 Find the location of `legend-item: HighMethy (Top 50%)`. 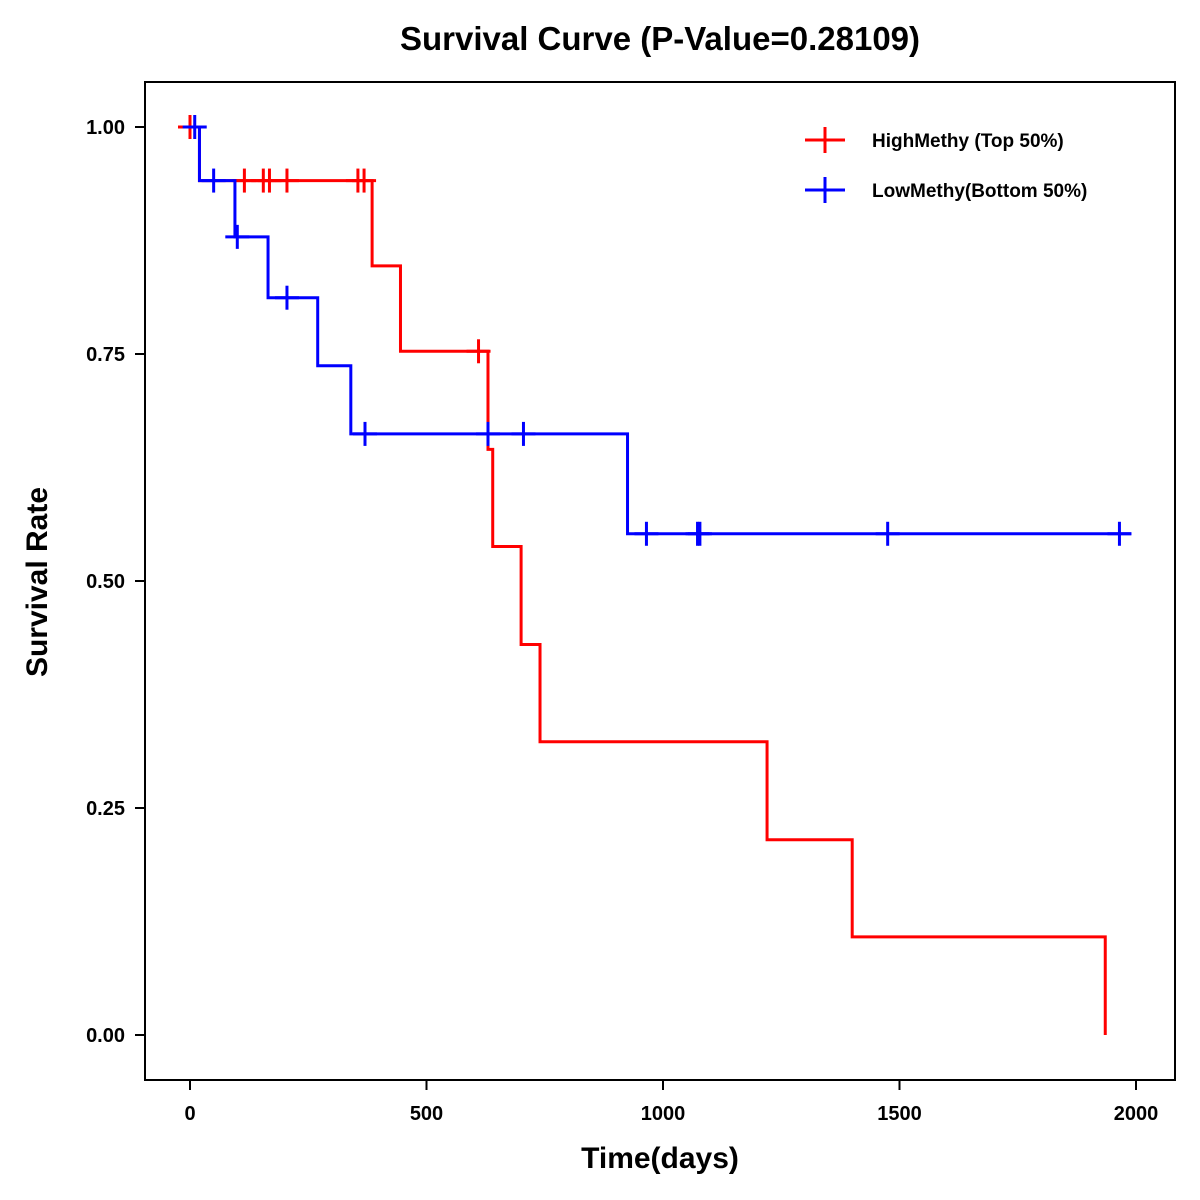

legend-item: HighMethy (Top 50%) is located at coordinates (934, 140).